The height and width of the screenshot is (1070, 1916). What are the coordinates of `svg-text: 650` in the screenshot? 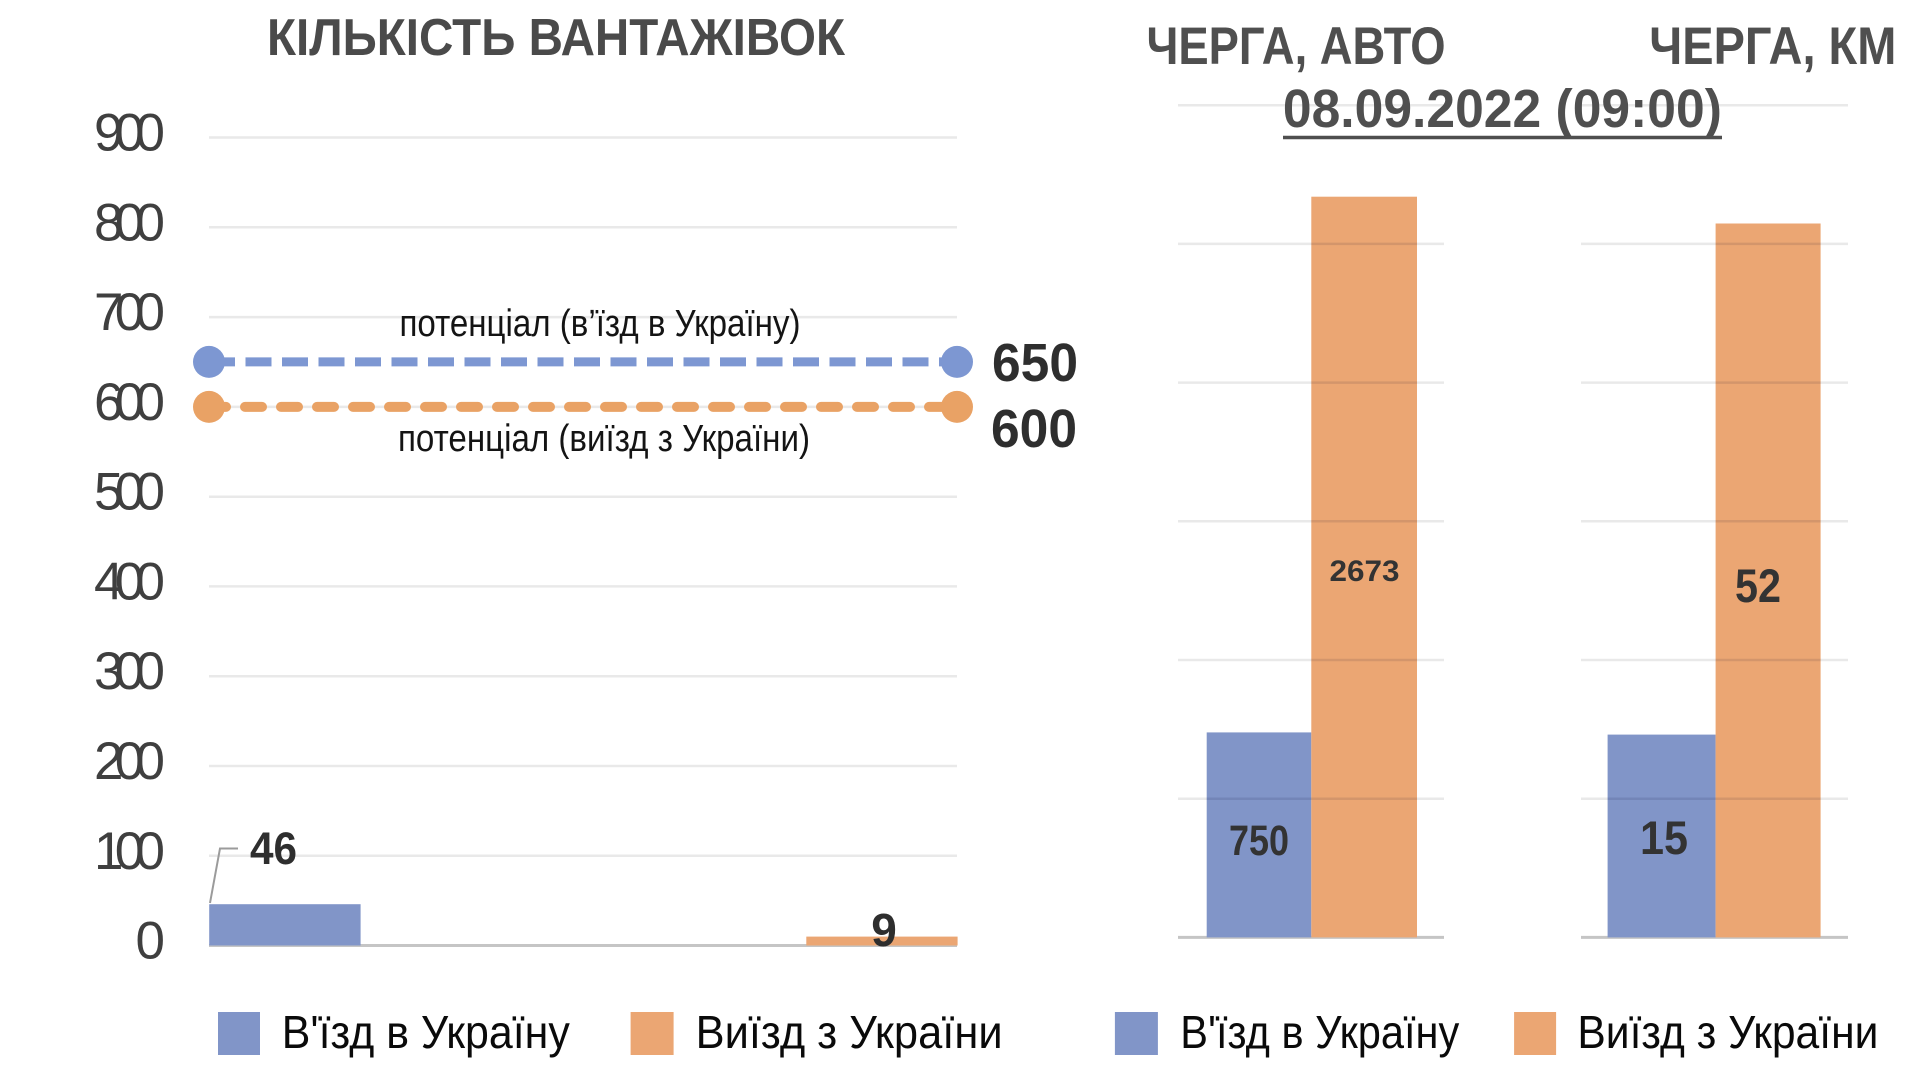 It's located at (1035, 363).